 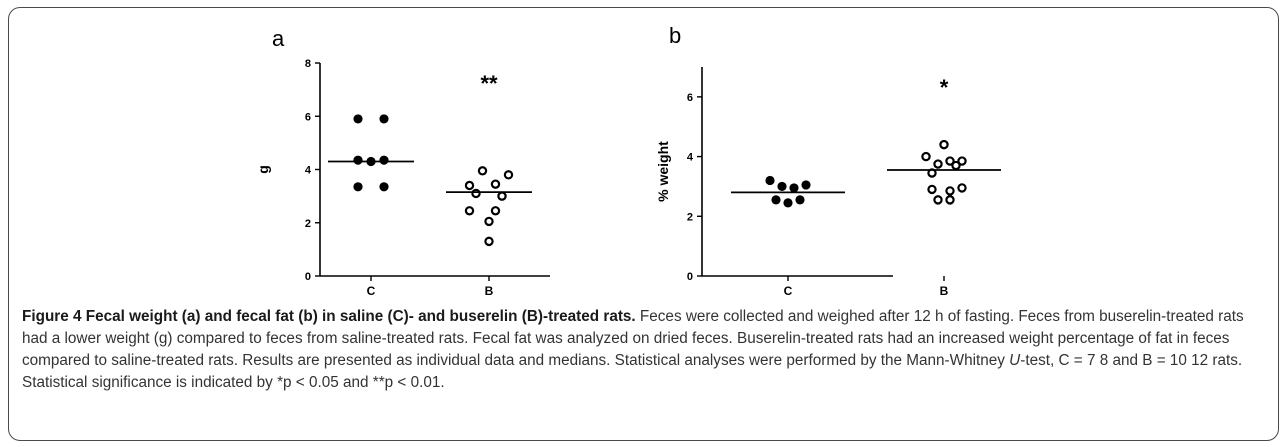 I want to click on chart-a-y-tick-label-2: 4, so click(x=308, y=171).